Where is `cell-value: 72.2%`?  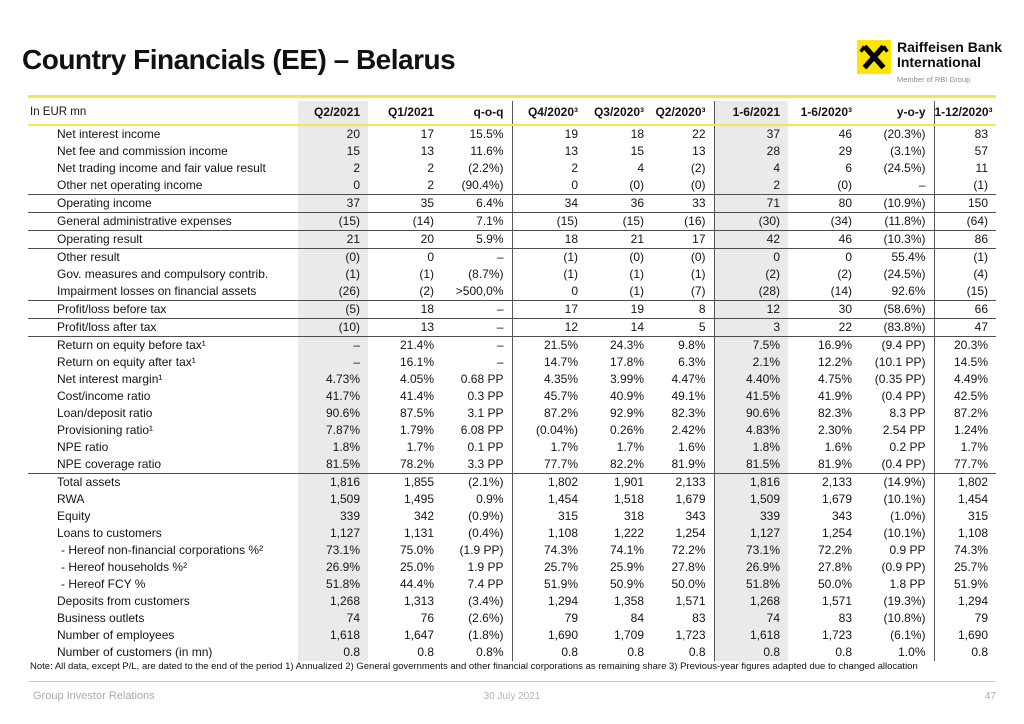 cell-value: 72.2% is located at coordinates (834, 550).